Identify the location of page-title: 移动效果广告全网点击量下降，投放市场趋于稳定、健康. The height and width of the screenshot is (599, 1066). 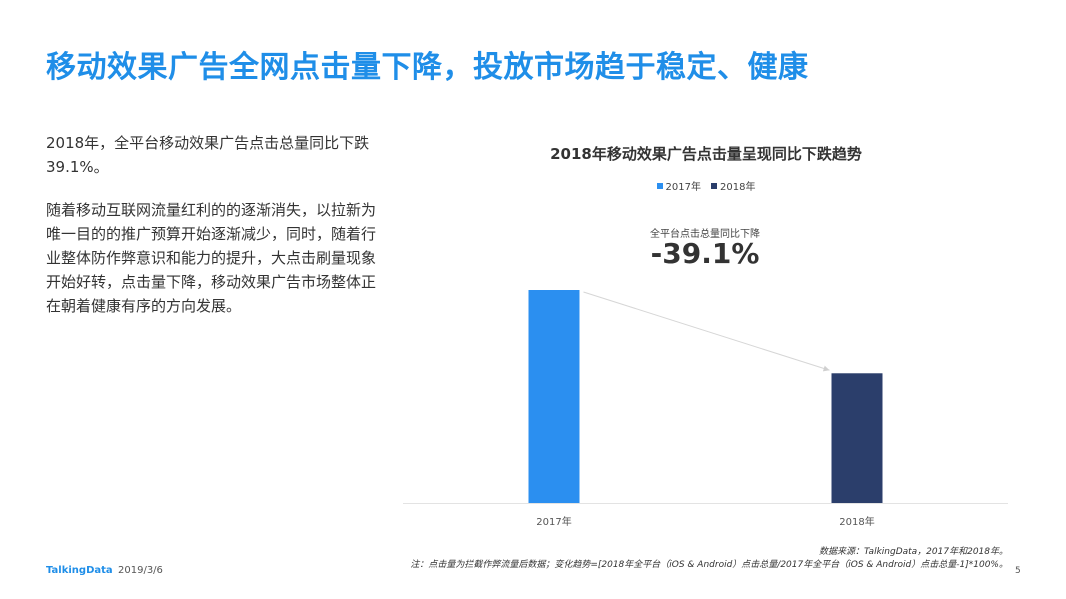
(427, 67).